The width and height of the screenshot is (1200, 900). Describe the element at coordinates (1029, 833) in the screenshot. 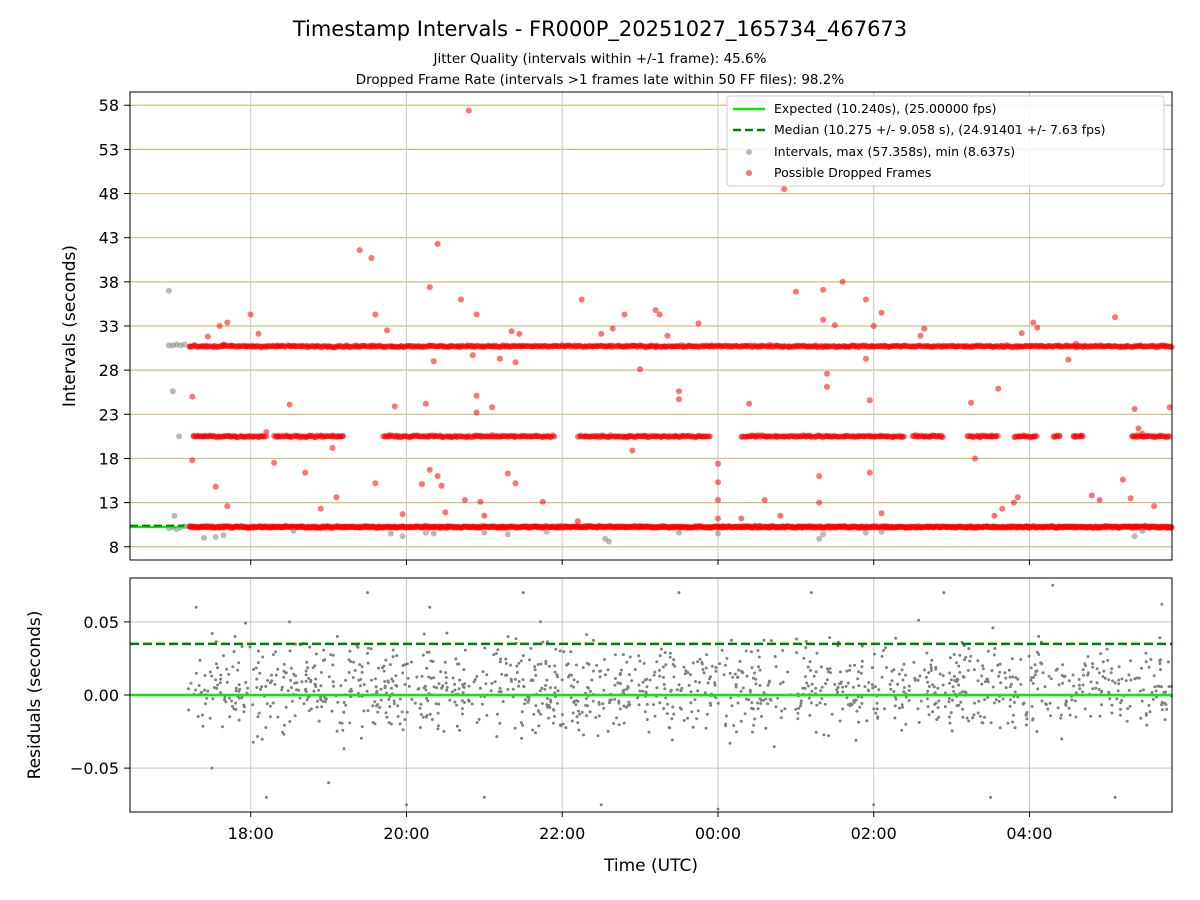

I see `x-tick-label: 04:00` at that location.